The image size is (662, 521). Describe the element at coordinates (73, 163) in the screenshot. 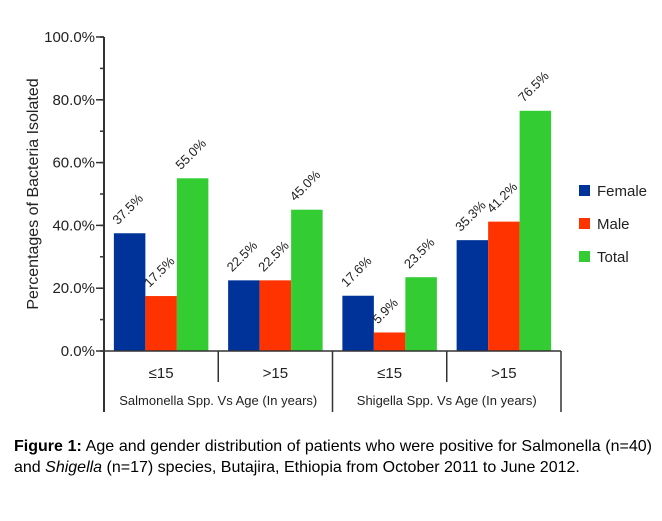

I see `y-tick-label: 60.0%` at that location.